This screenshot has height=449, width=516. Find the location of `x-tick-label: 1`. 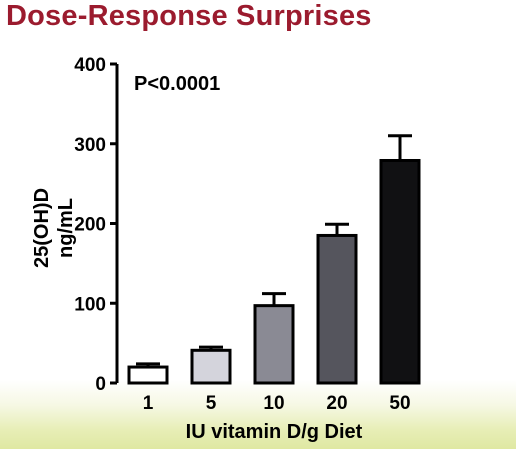

x-tick-label: 1 is located at coordinates (148, 403).